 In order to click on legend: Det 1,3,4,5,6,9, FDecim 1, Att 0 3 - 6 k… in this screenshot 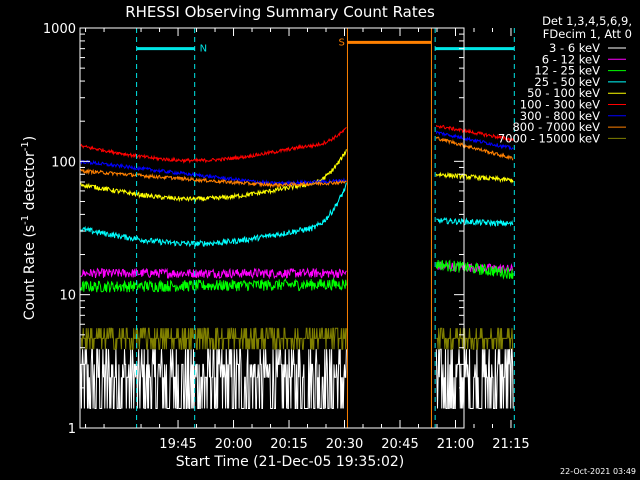, I will do `click(565, 79)`.